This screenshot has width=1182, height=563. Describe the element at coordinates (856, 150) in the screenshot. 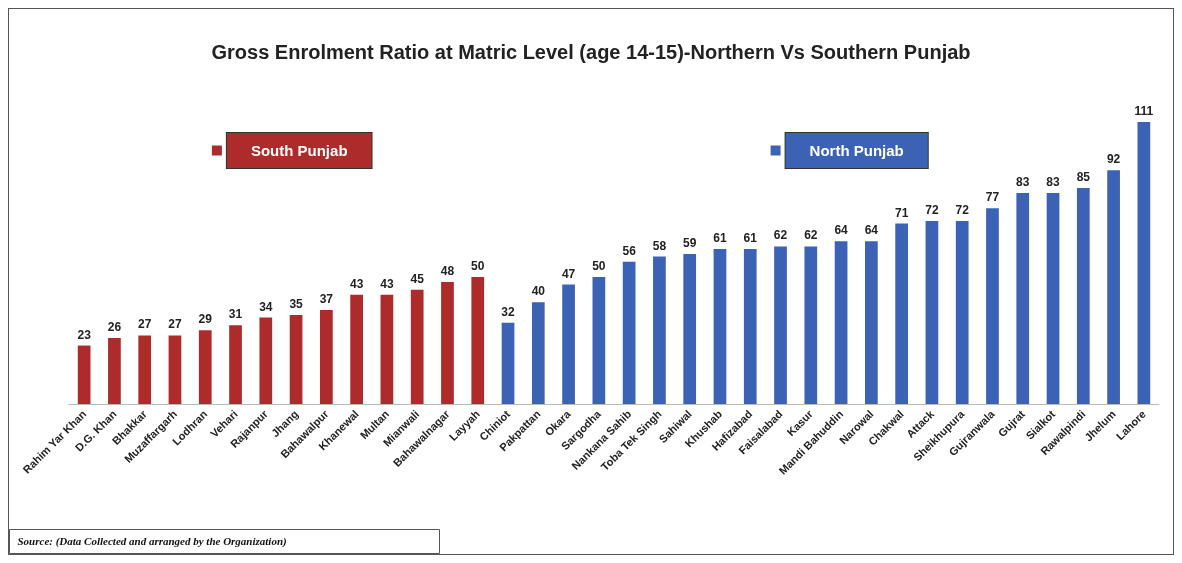

I see `legend-label: North Punjab` at that location.